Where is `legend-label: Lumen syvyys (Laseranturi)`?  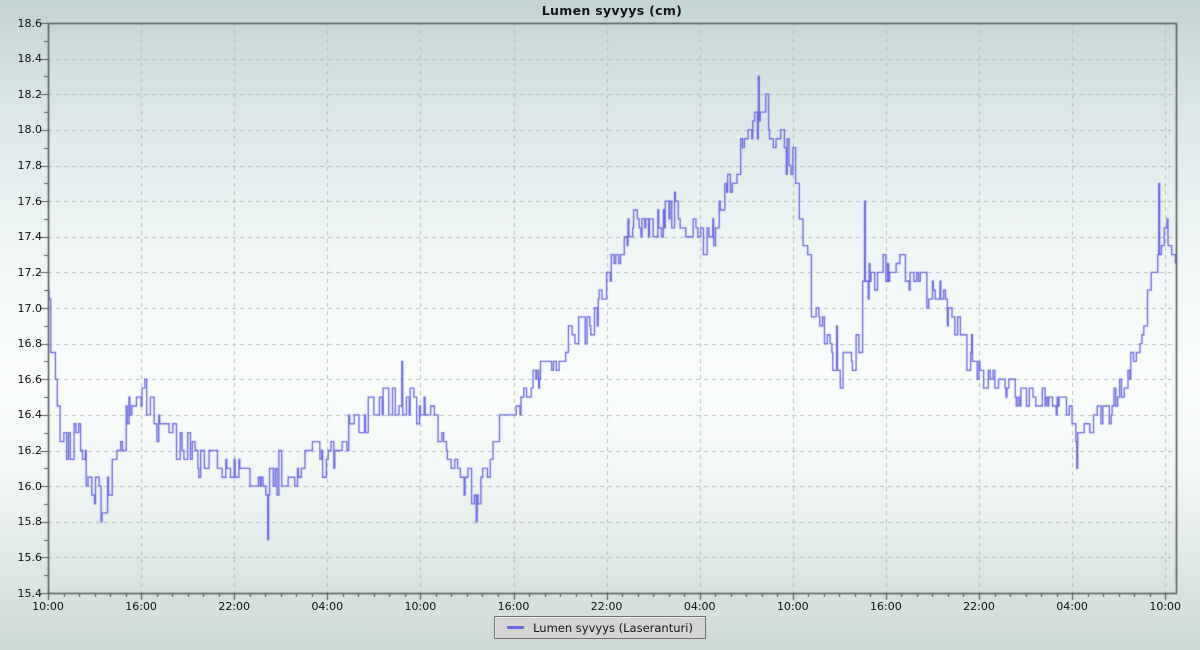
legend-label: Lumen syvyys (Laseranturi) is located at coordinates (613, 627).